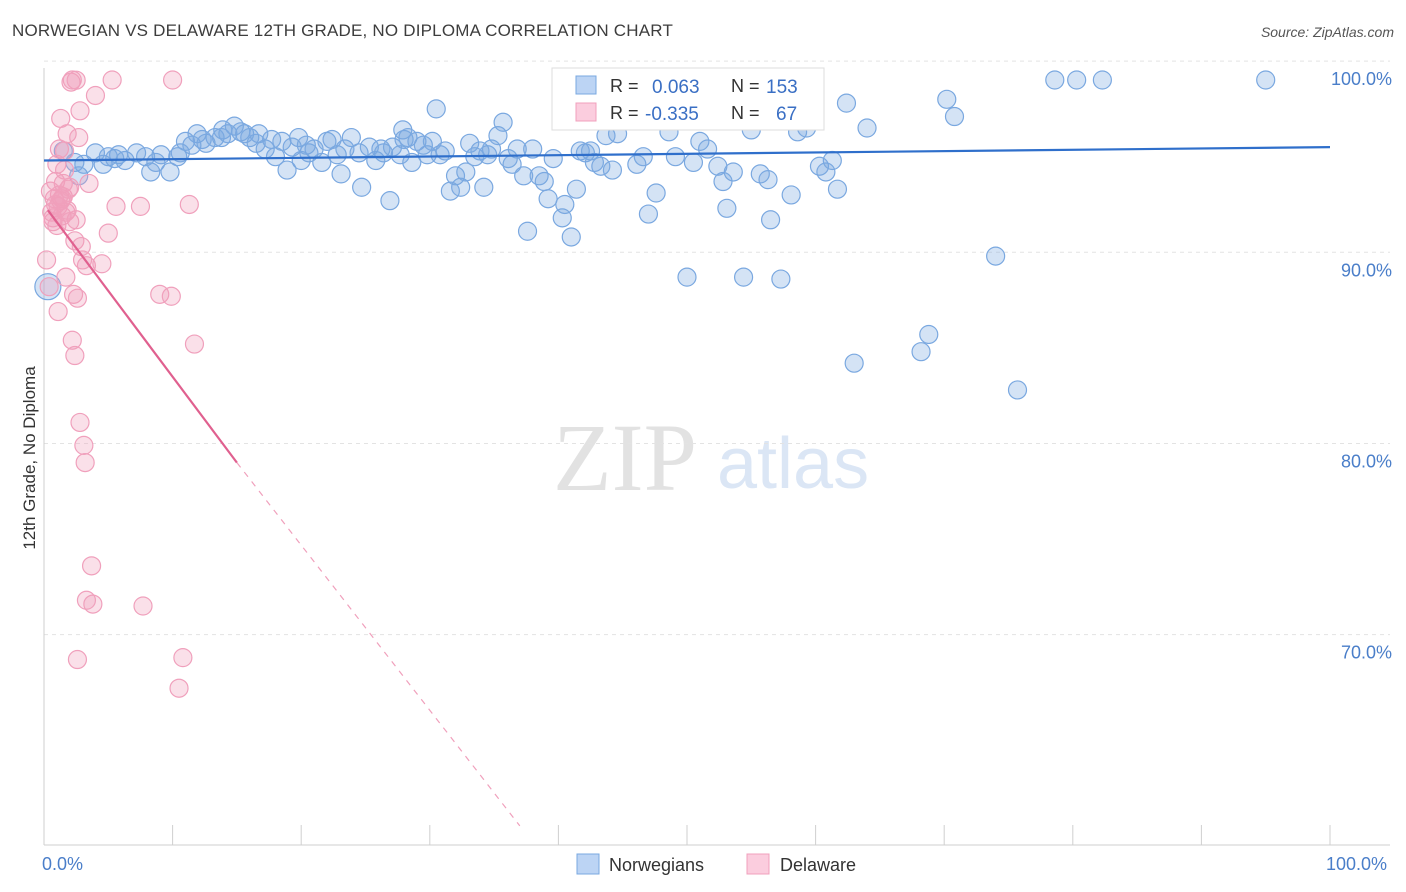 This screenshot has width=1406, height=892. I want to click on stats-swatch-pink, so click(586, 112).